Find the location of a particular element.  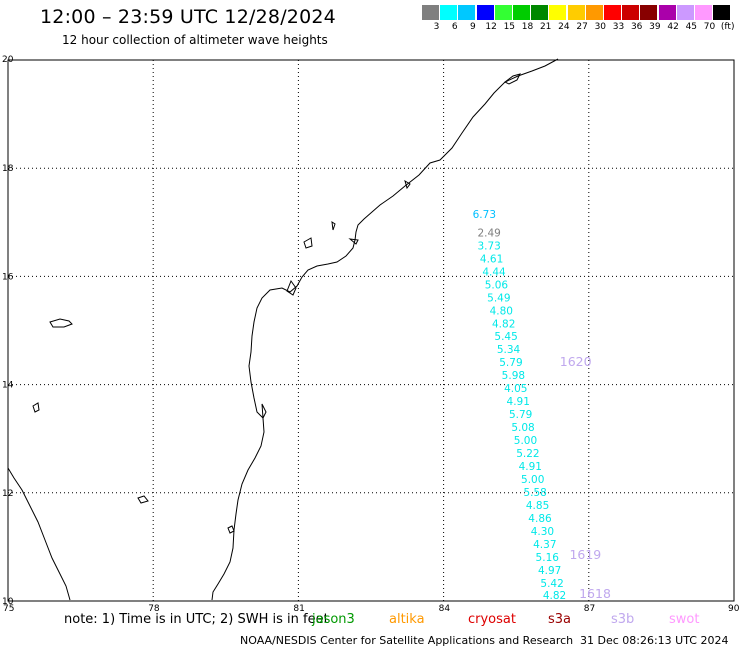

wave-height-value: 5.06 is located at coordinates (497, 285).